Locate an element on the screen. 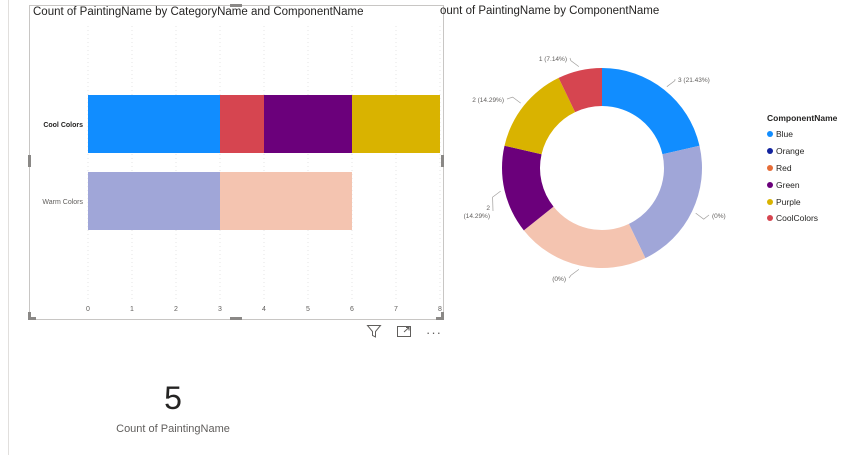  category-label: Cool Colors is located at coordinates (63, 125).